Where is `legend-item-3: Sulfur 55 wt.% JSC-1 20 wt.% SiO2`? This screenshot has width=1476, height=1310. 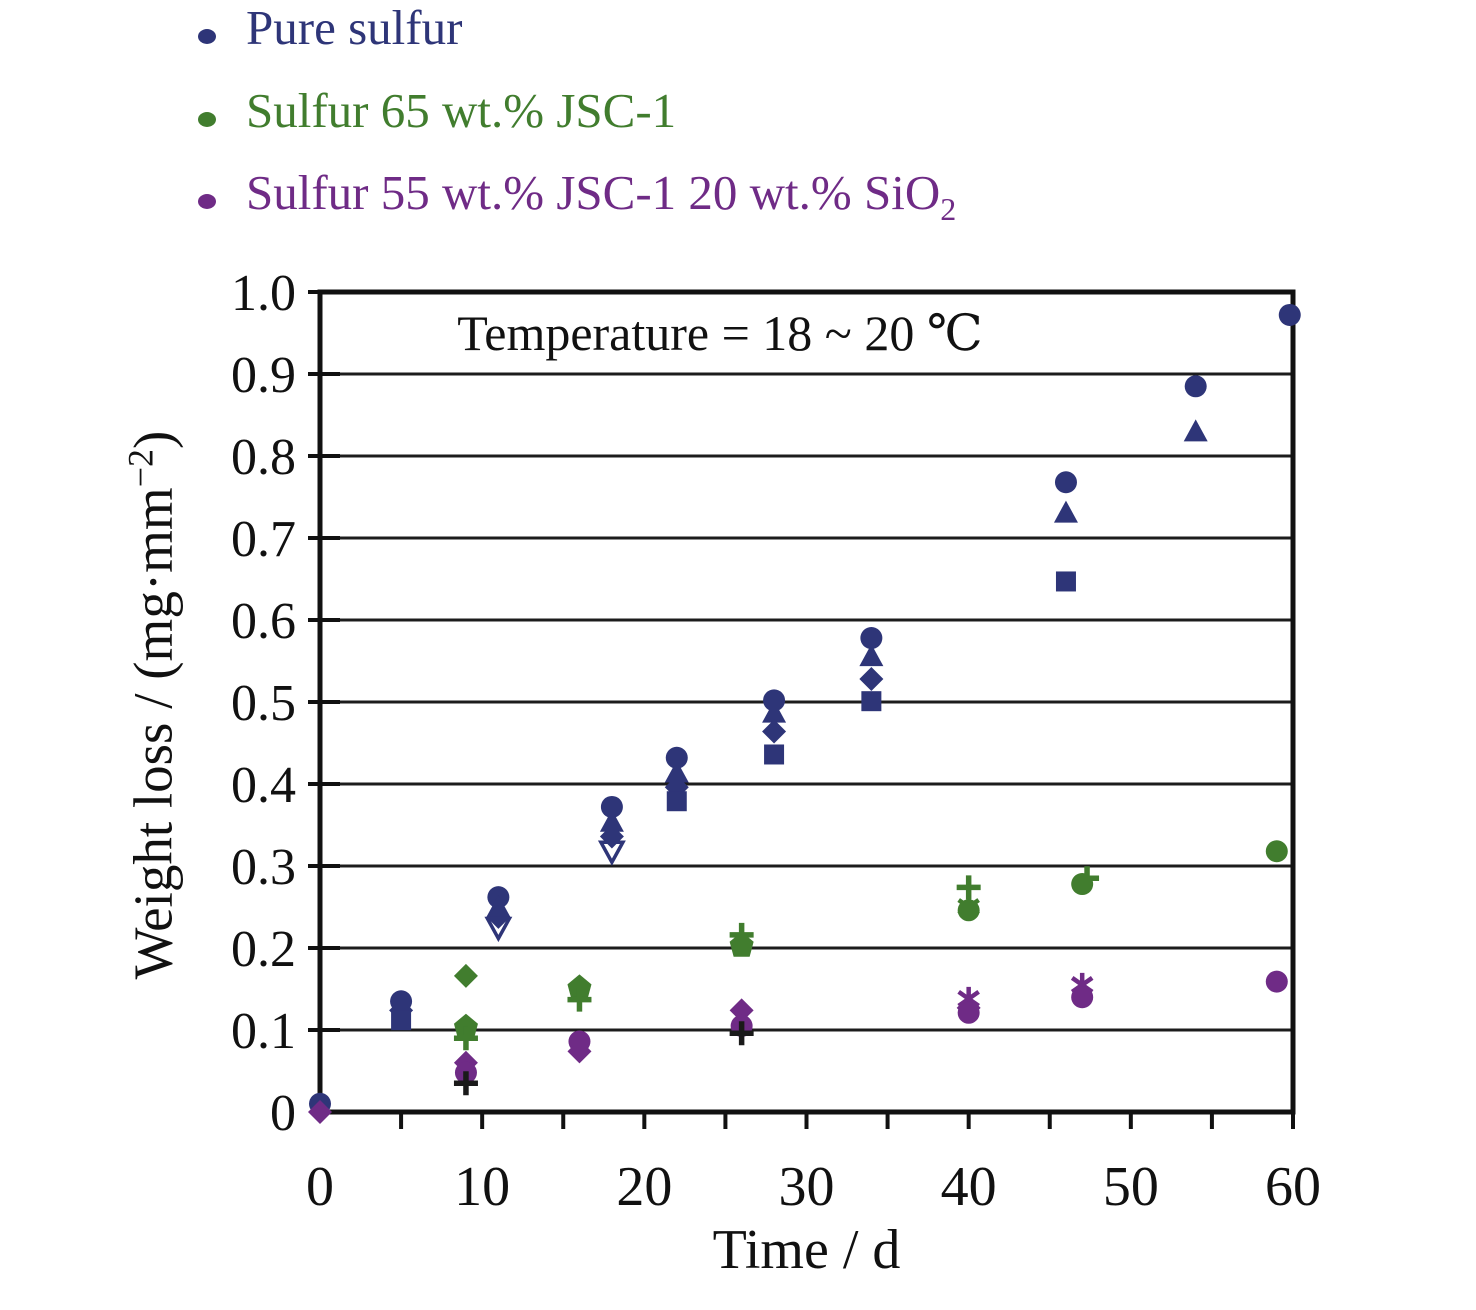
legend-item-3: Sulfur 55 wt.% JSC-1 20 wt.% SiO2 is located at coordinates (577, 198).